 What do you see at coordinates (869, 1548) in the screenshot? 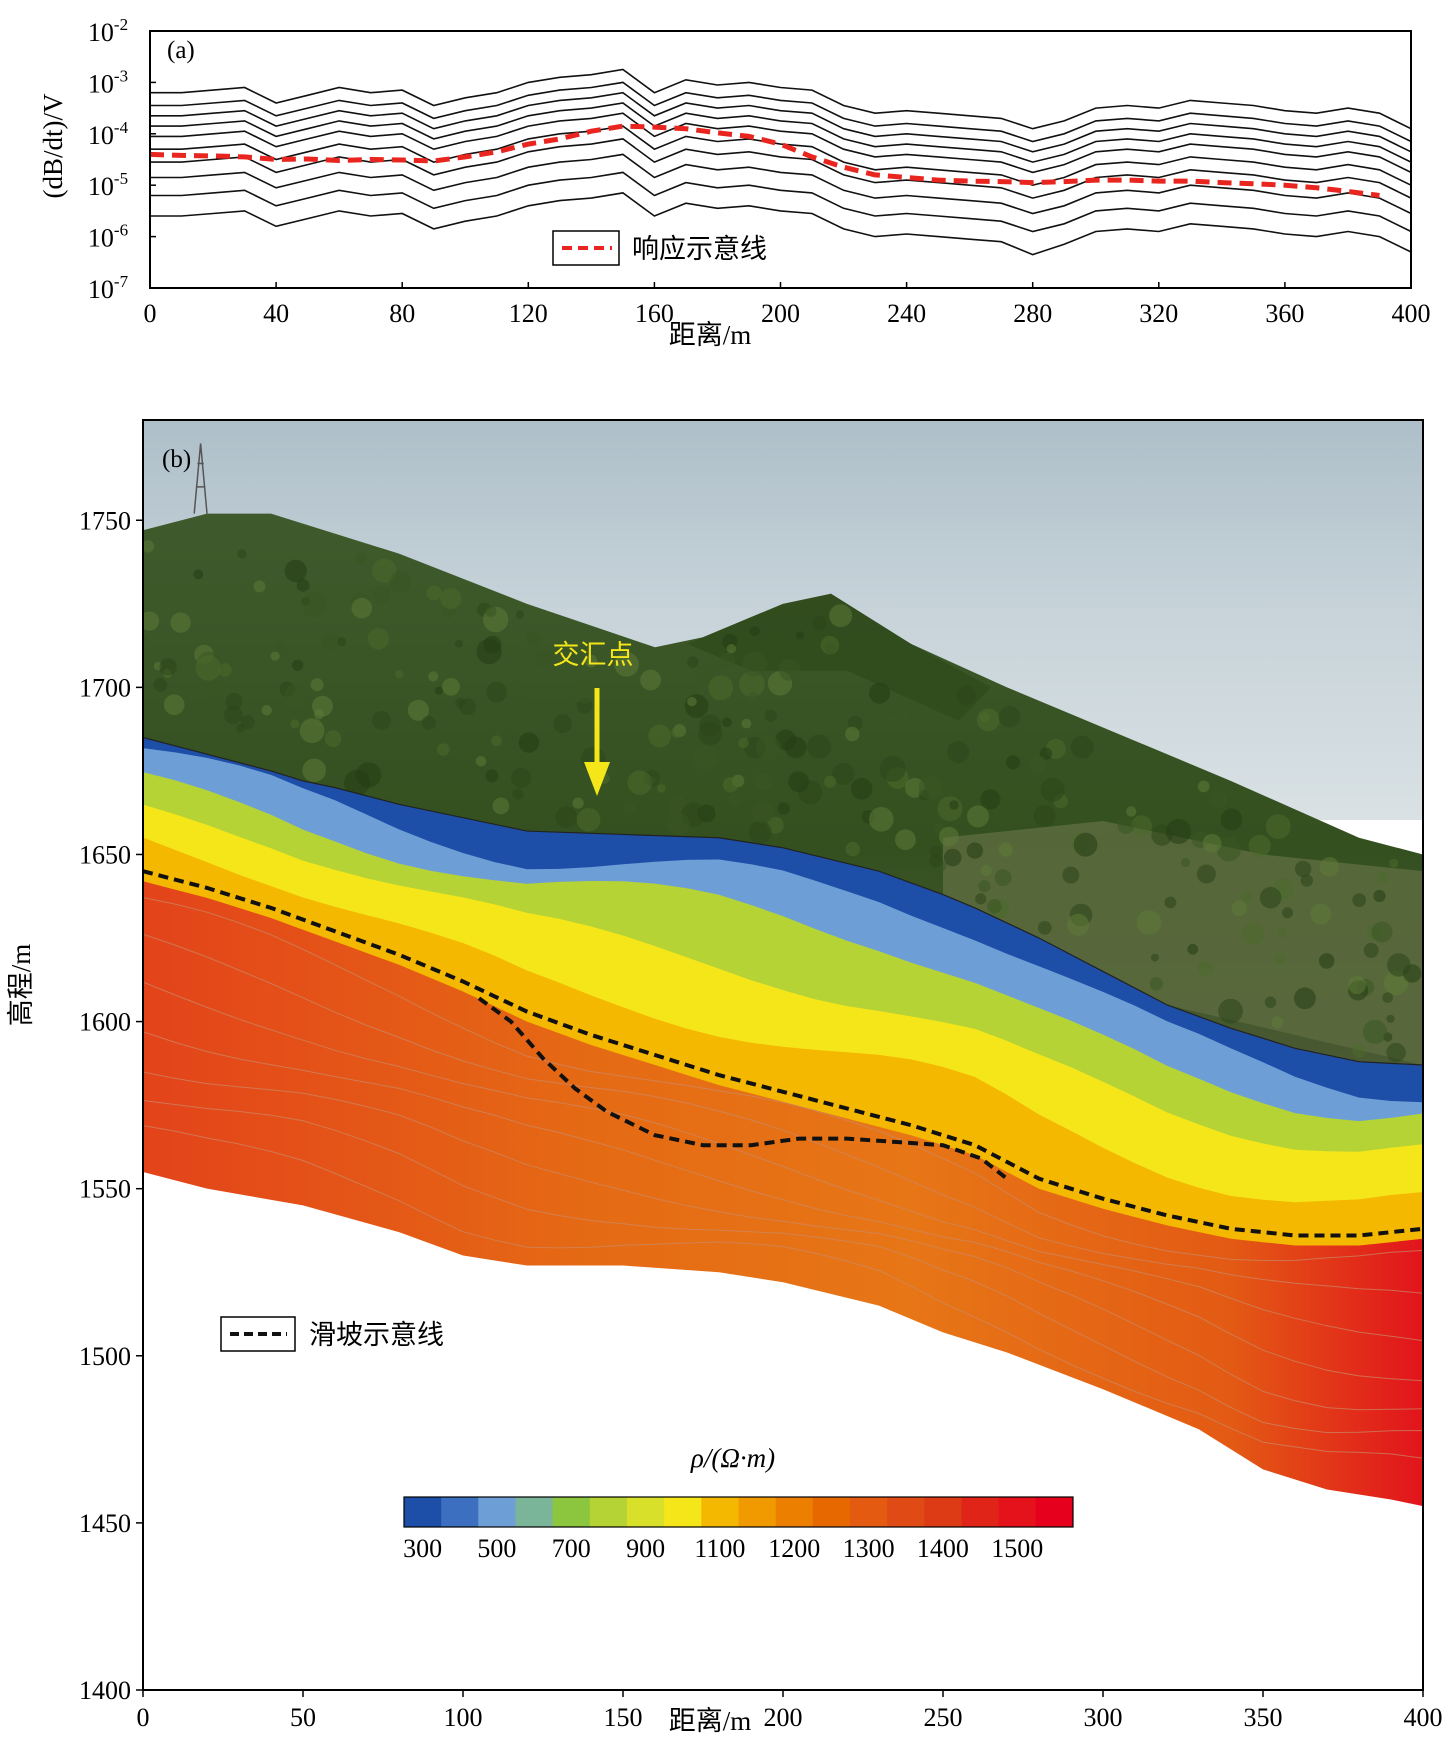
I see `colorbar-label: 1300` at bounding box center [869, 1548].